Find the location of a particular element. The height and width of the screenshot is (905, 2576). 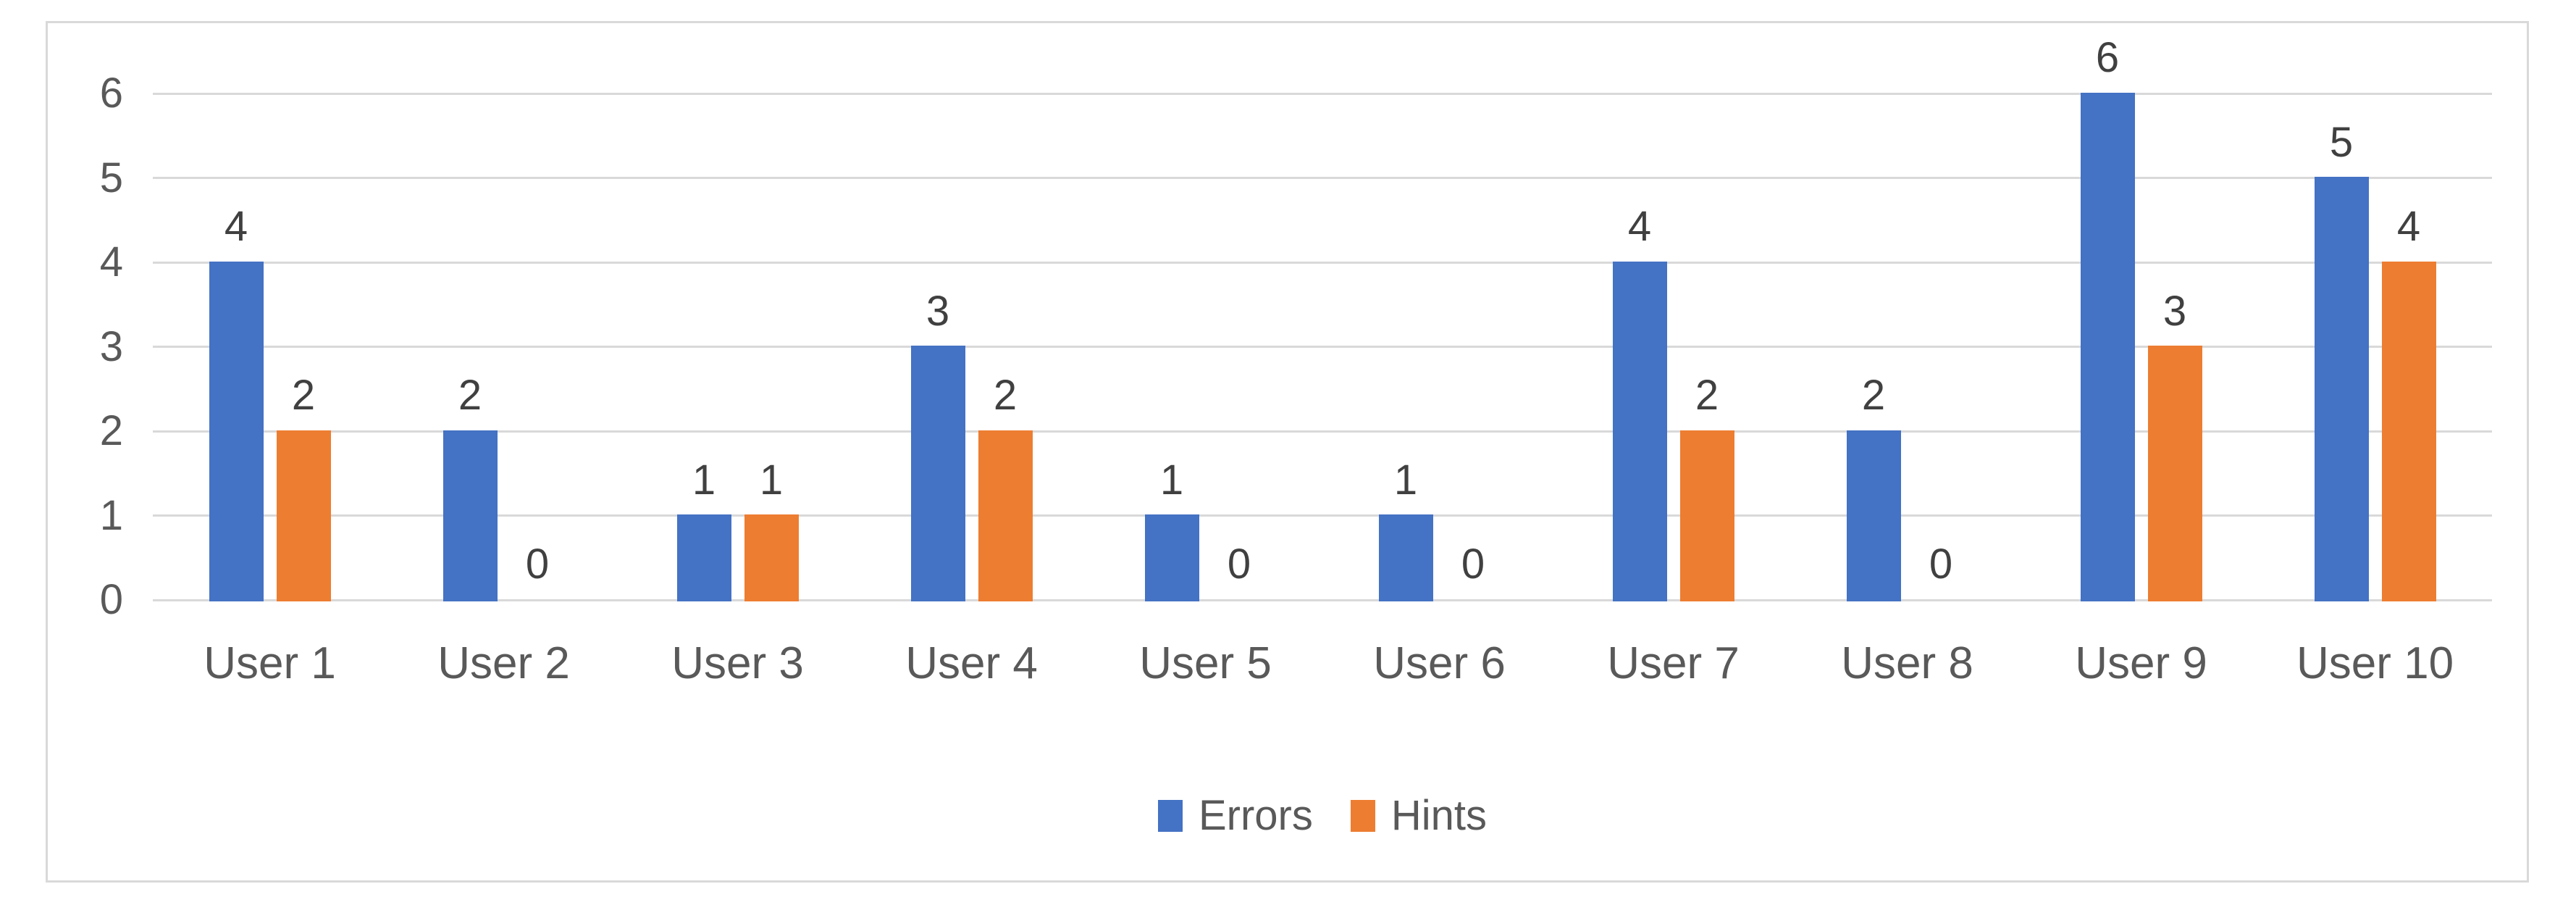

x-axis-label-user-9: User 9 is located at coordinates (2141, 663).